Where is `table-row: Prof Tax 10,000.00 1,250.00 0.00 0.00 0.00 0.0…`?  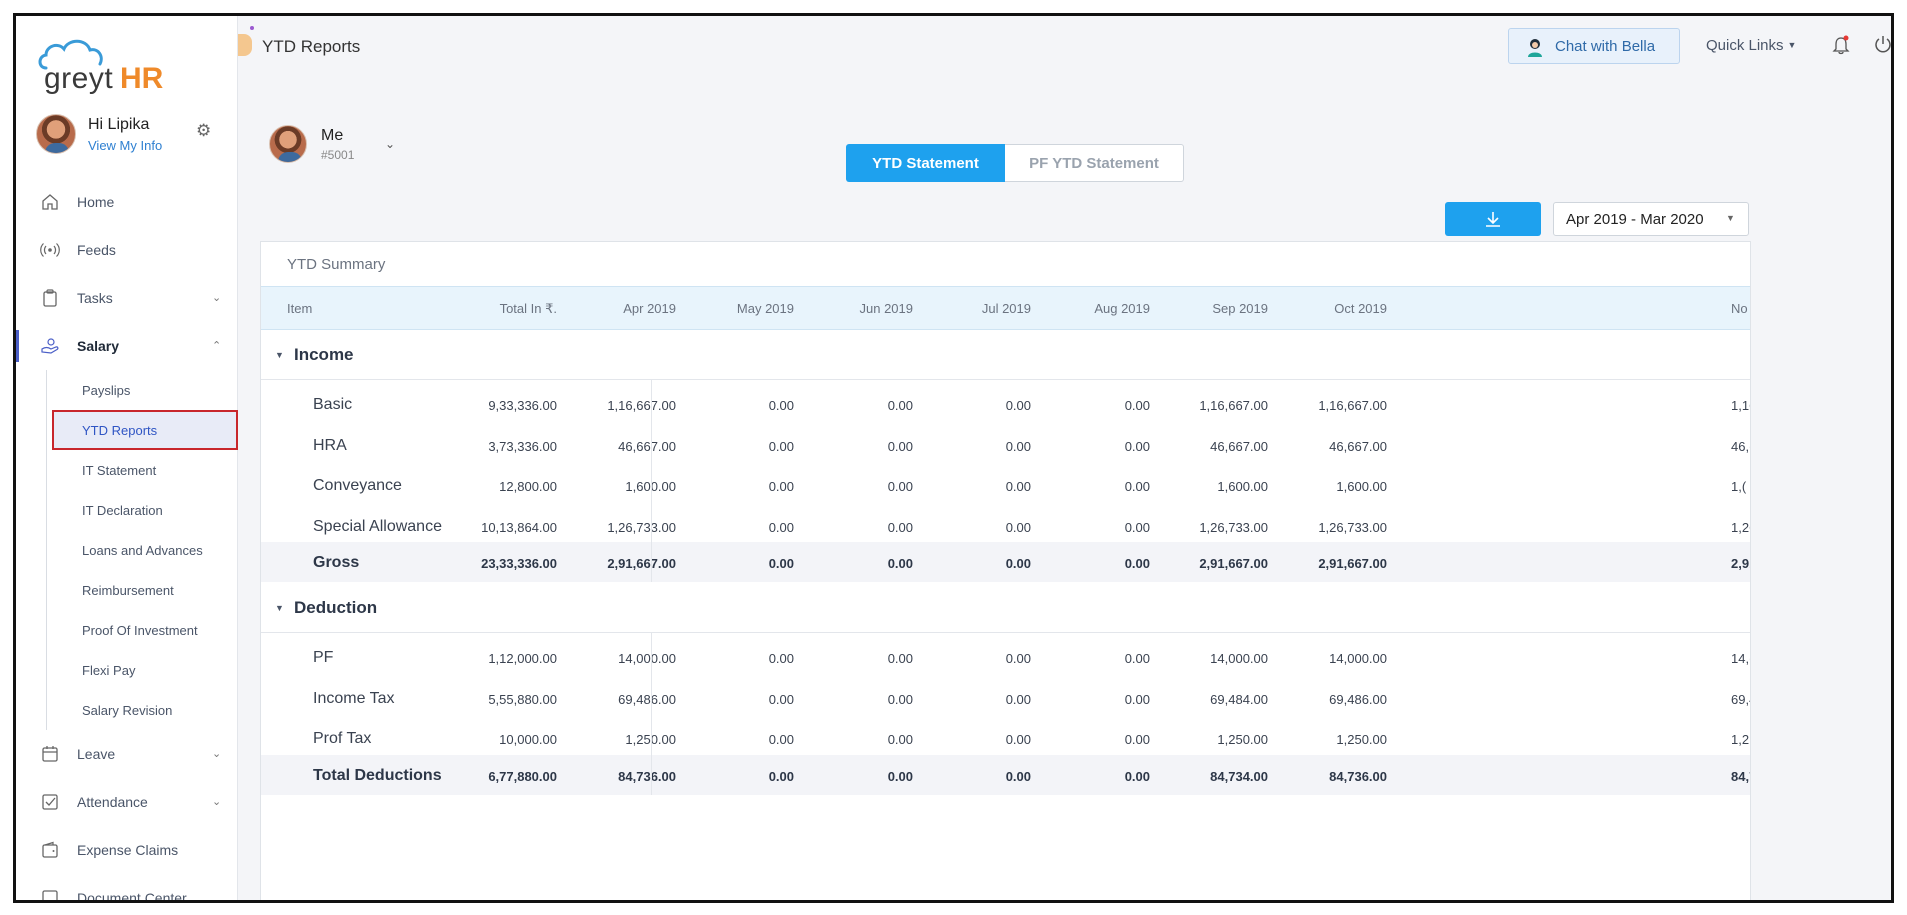
table-row: Prof Tax 10,000.00 1,250.00 0.00 0.00 0.00 0.0… is located at coordinates (1005, 734).